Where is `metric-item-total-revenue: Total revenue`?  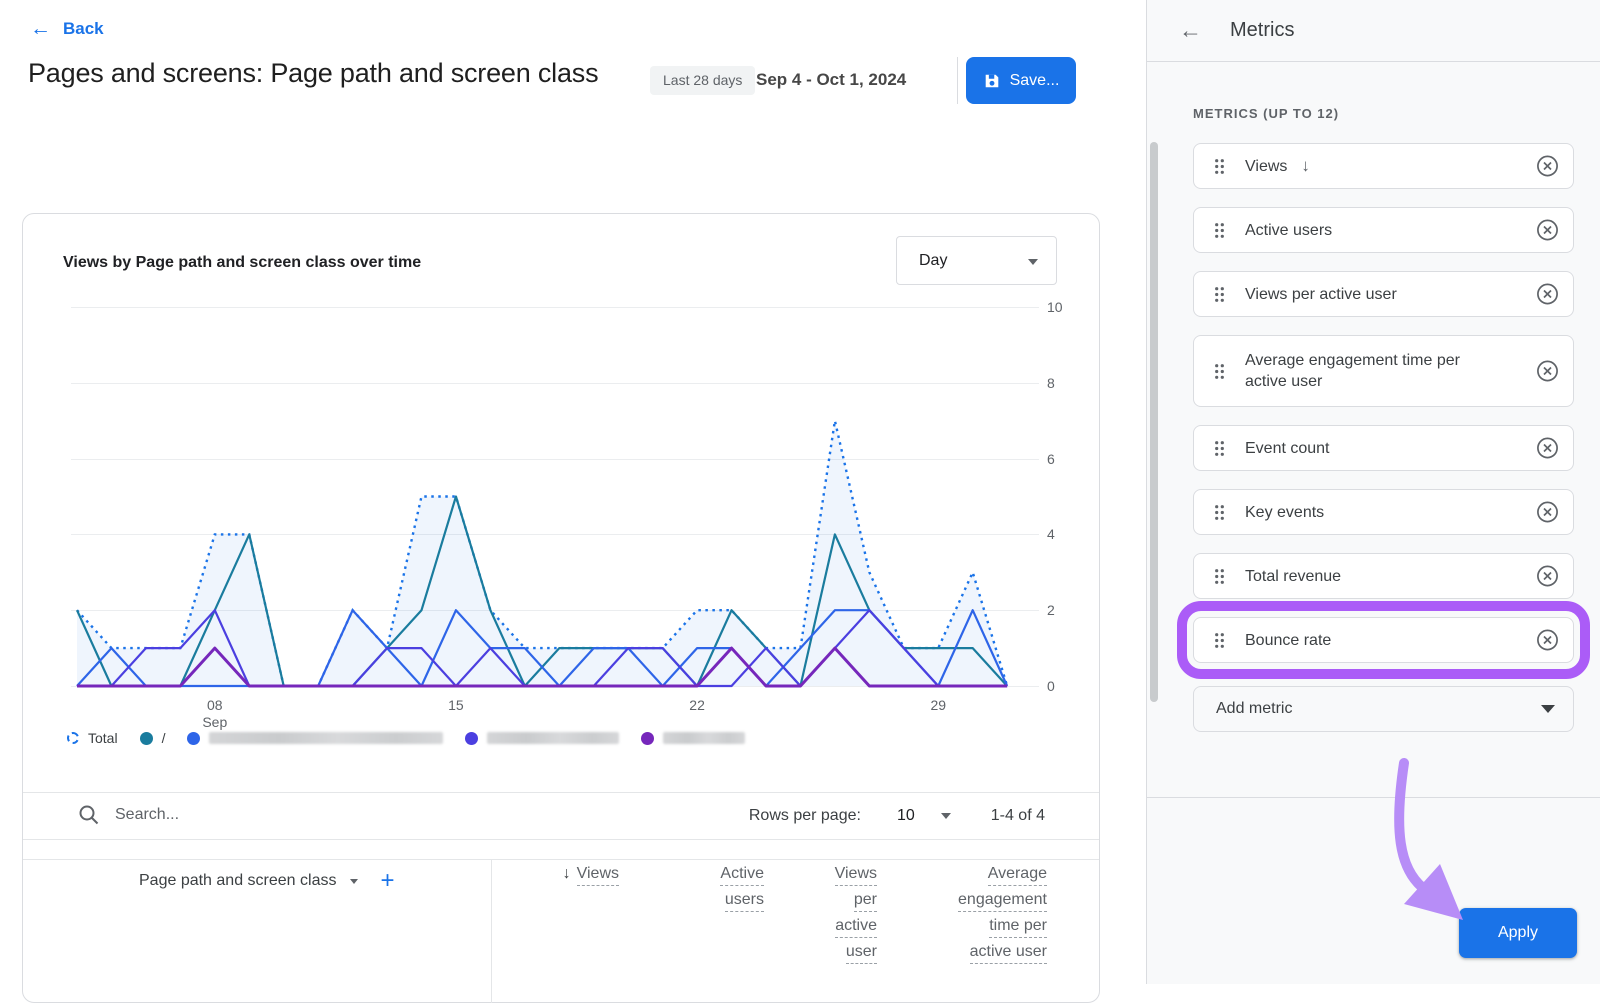
metric-item-total-revenue: Total revenue is located at coordinates (1383, 576).